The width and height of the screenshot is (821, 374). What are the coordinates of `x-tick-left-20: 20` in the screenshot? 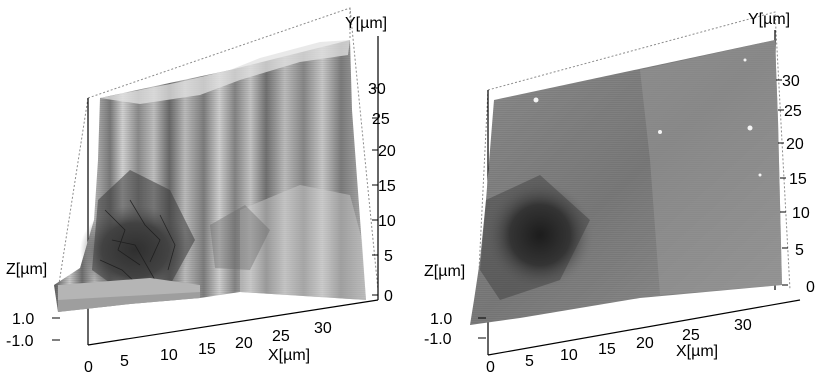 It's located at (244, 343).